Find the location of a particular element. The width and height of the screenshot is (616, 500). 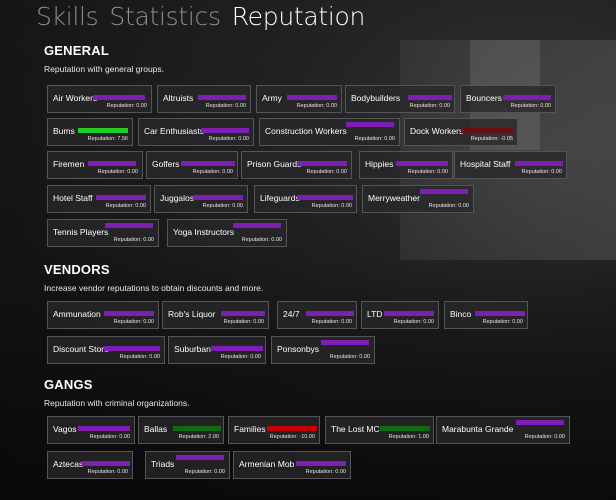

reputation-name: Triads is located at coordinates (163, 464).